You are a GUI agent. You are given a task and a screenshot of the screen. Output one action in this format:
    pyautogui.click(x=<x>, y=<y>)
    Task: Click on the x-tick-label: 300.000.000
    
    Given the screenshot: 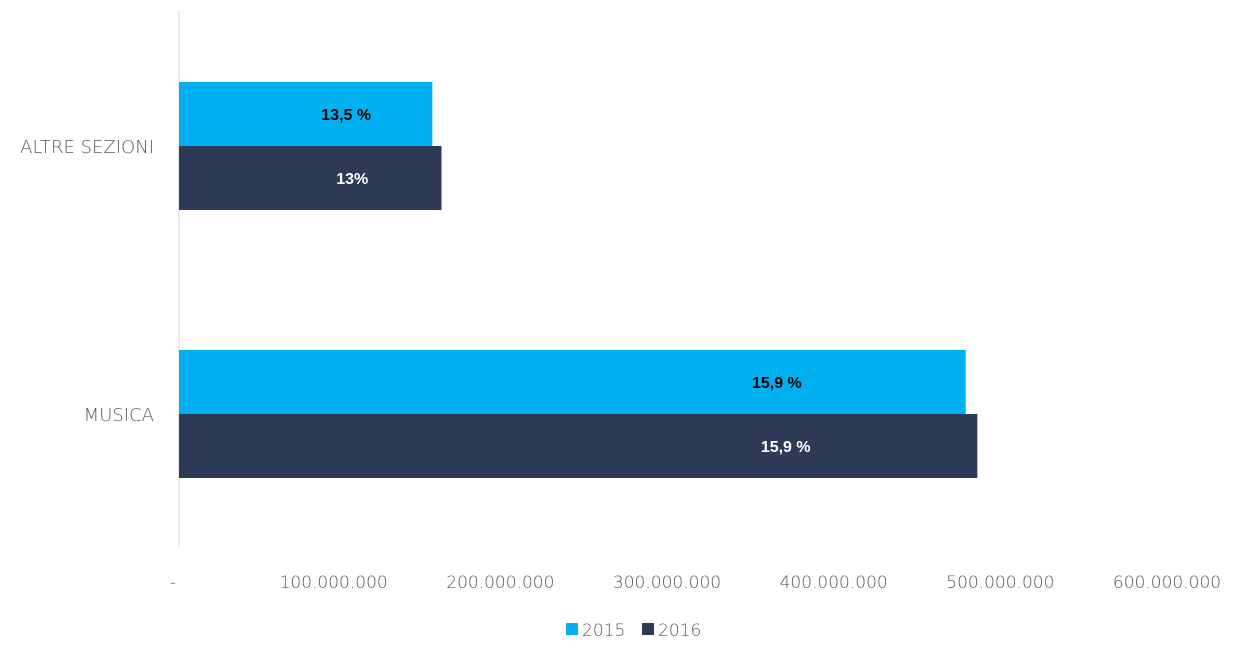 What is the action you would take?
    pyautogui.click(x=667, y=583)
    